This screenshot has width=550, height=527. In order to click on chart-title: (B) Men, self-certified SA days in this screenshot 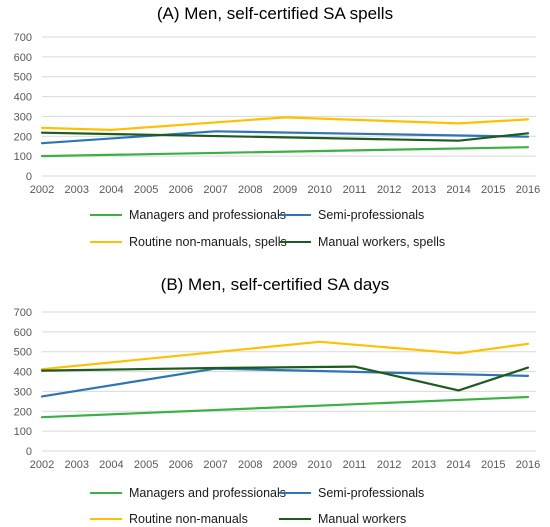, I will do `click(275, 284)`.